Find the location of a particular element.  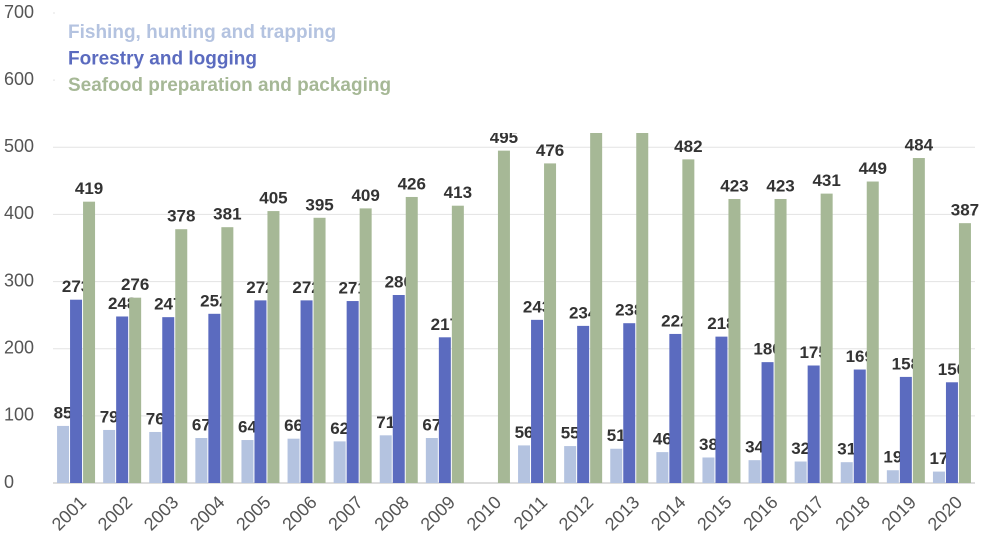

y-tick-label: 200 is located at coordinates (19, 347).